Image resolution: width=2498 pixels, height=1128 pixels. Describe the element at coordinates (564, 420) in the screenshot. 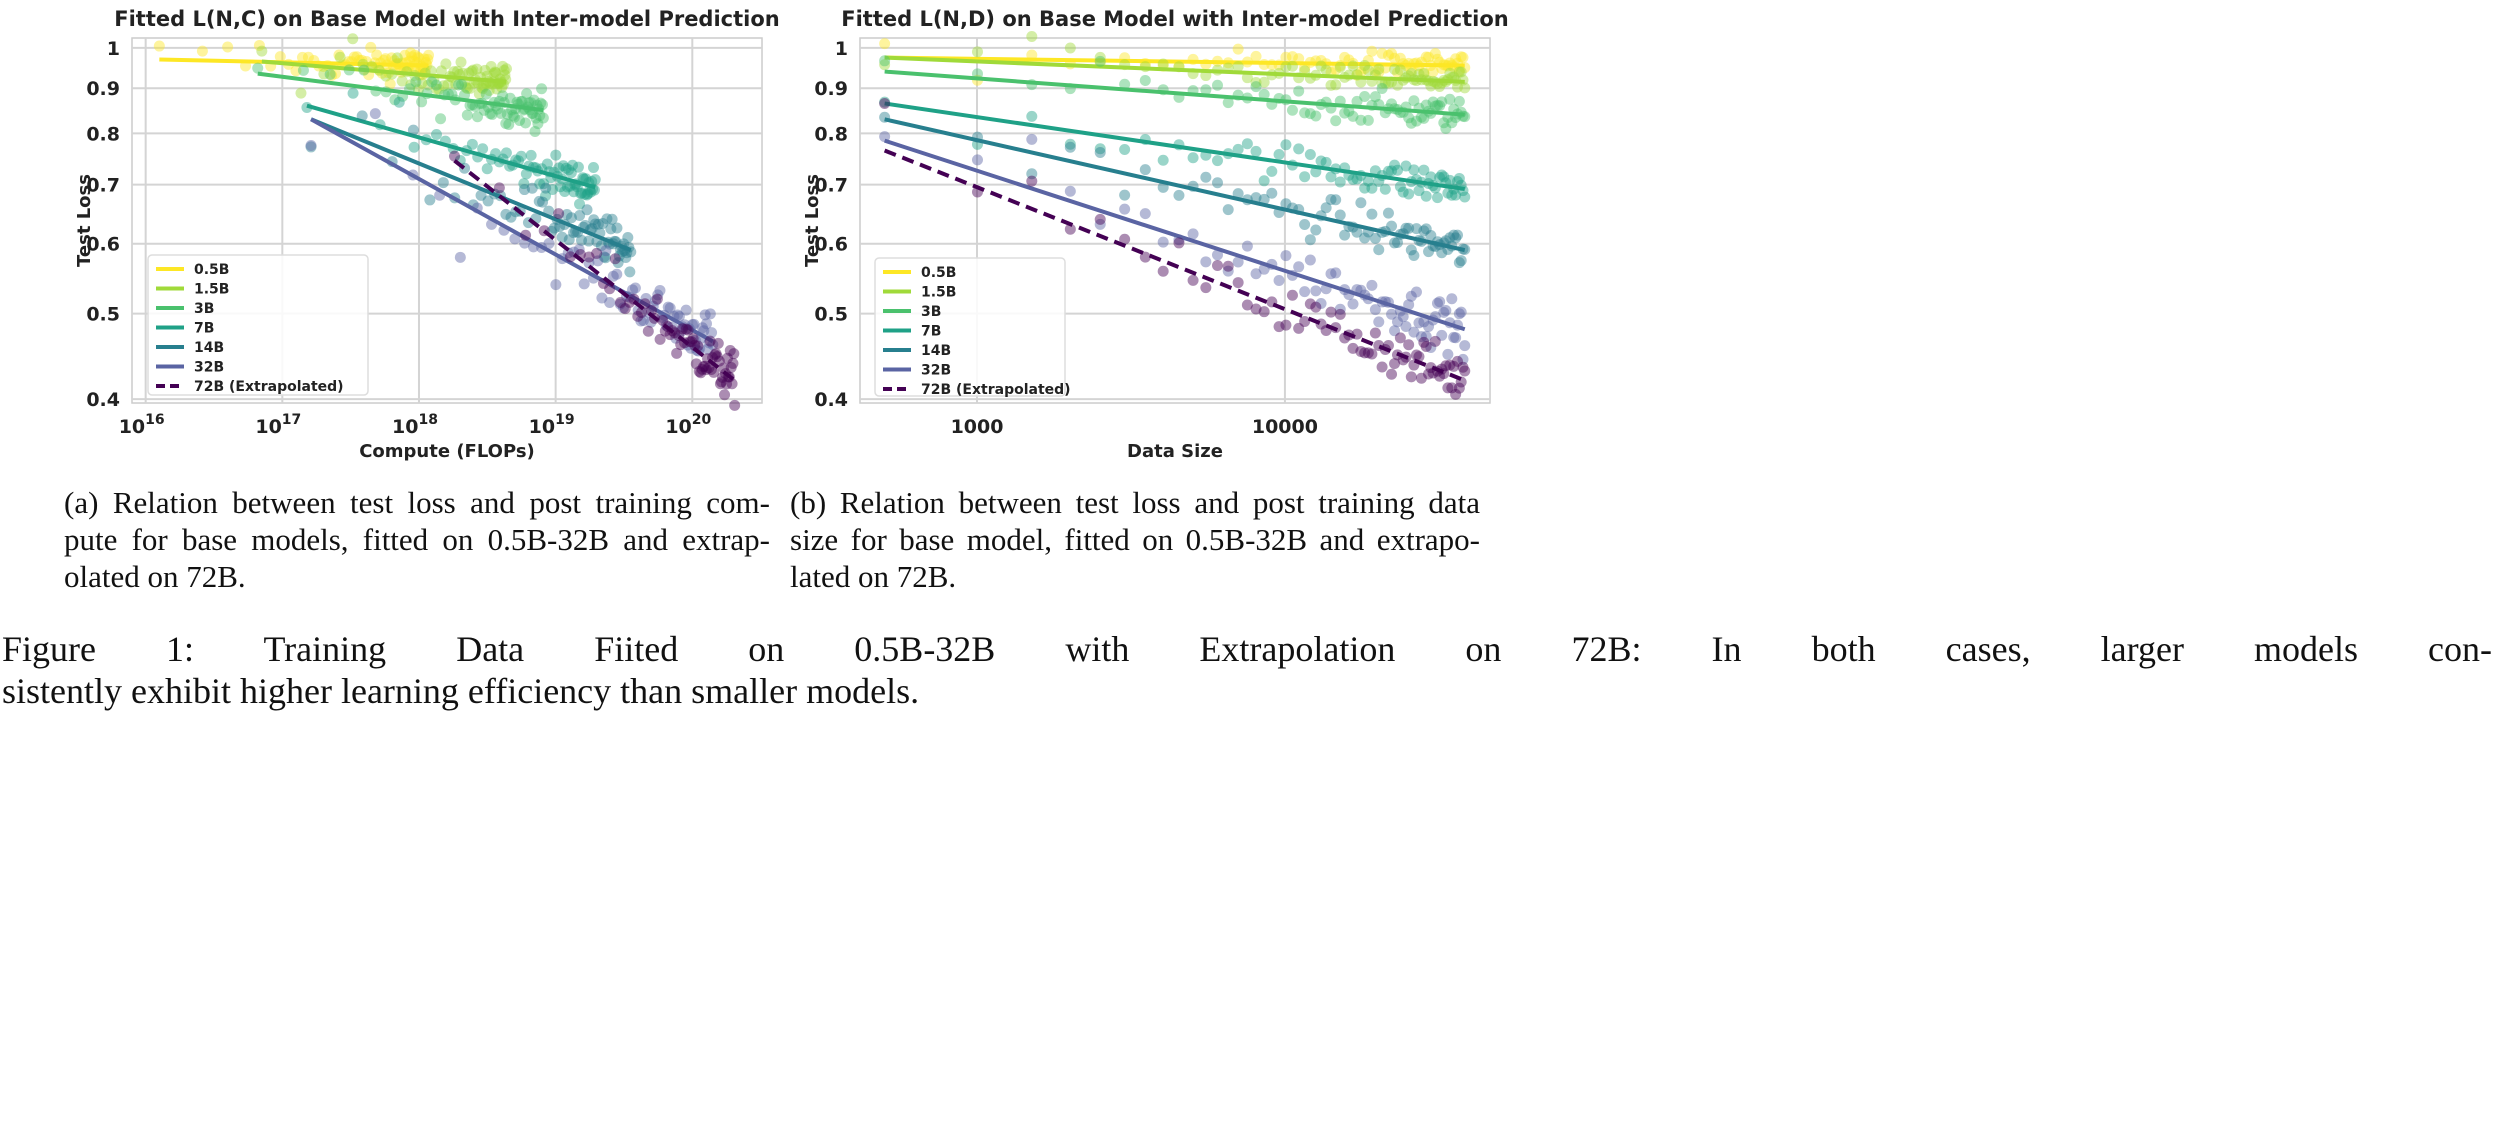

I see `x-tick-exponent: 19` at that location.